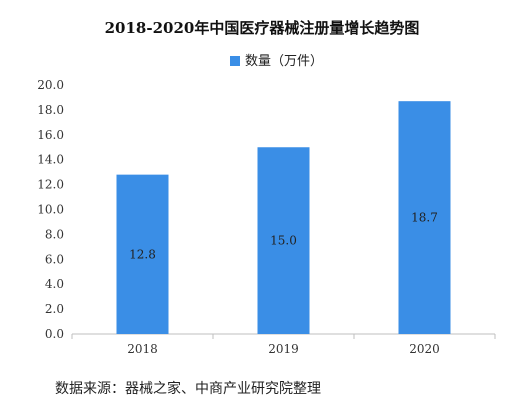  I want to click on legend-label: 数量（万件）, so click(284, 61).